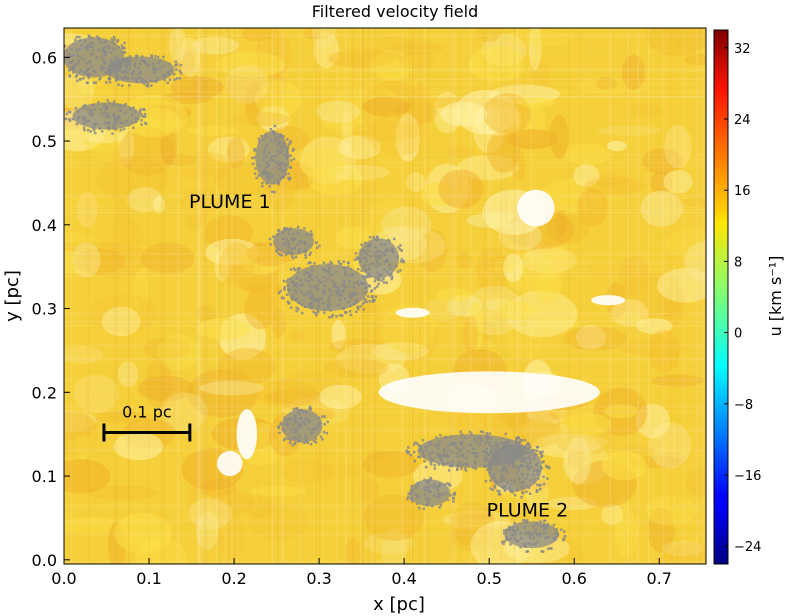 Image resolution: width=789 pixels, height=616 pixels. What do you see at coordinates (395, 11) in the screenshot?
I see `chart-title: Filtered velocity field` at bounding box center [395, 11].